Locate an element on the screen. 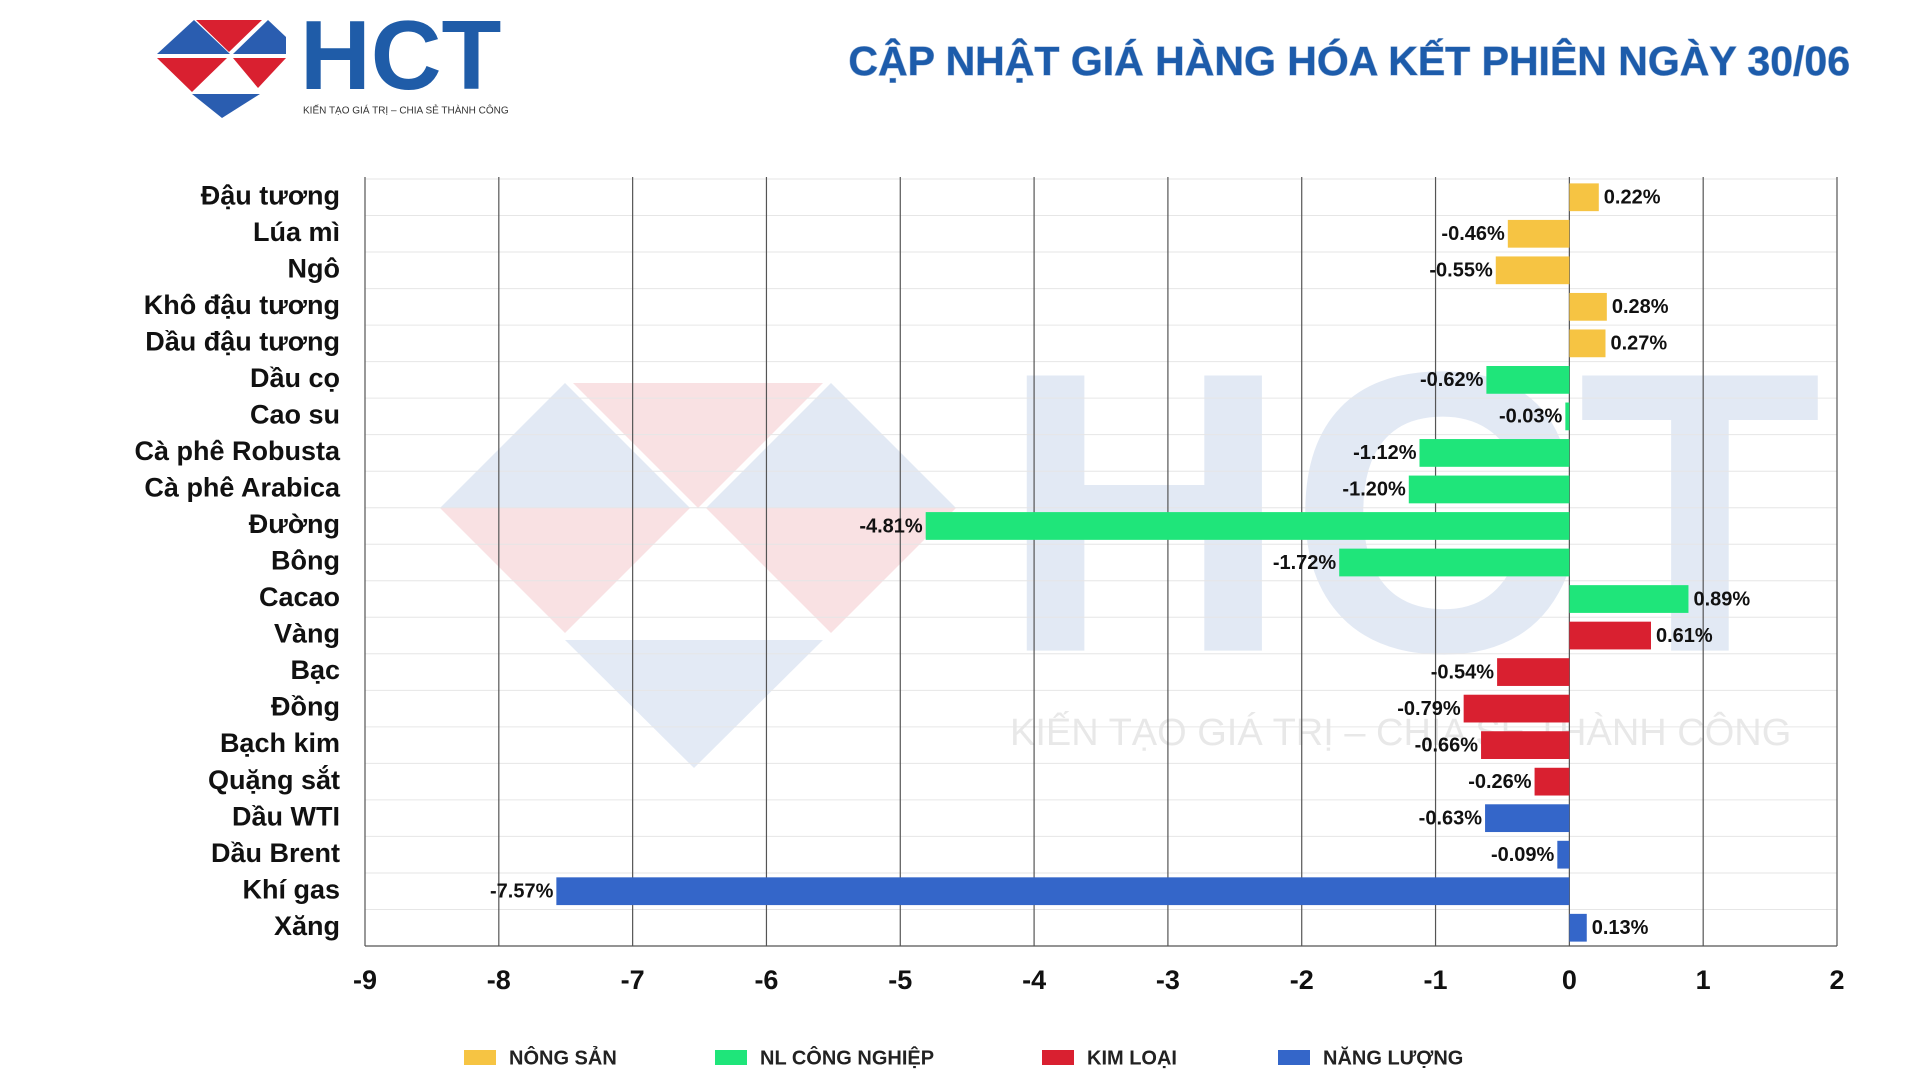  y-tick-label: Bạc is located at coordinates (315, 670).